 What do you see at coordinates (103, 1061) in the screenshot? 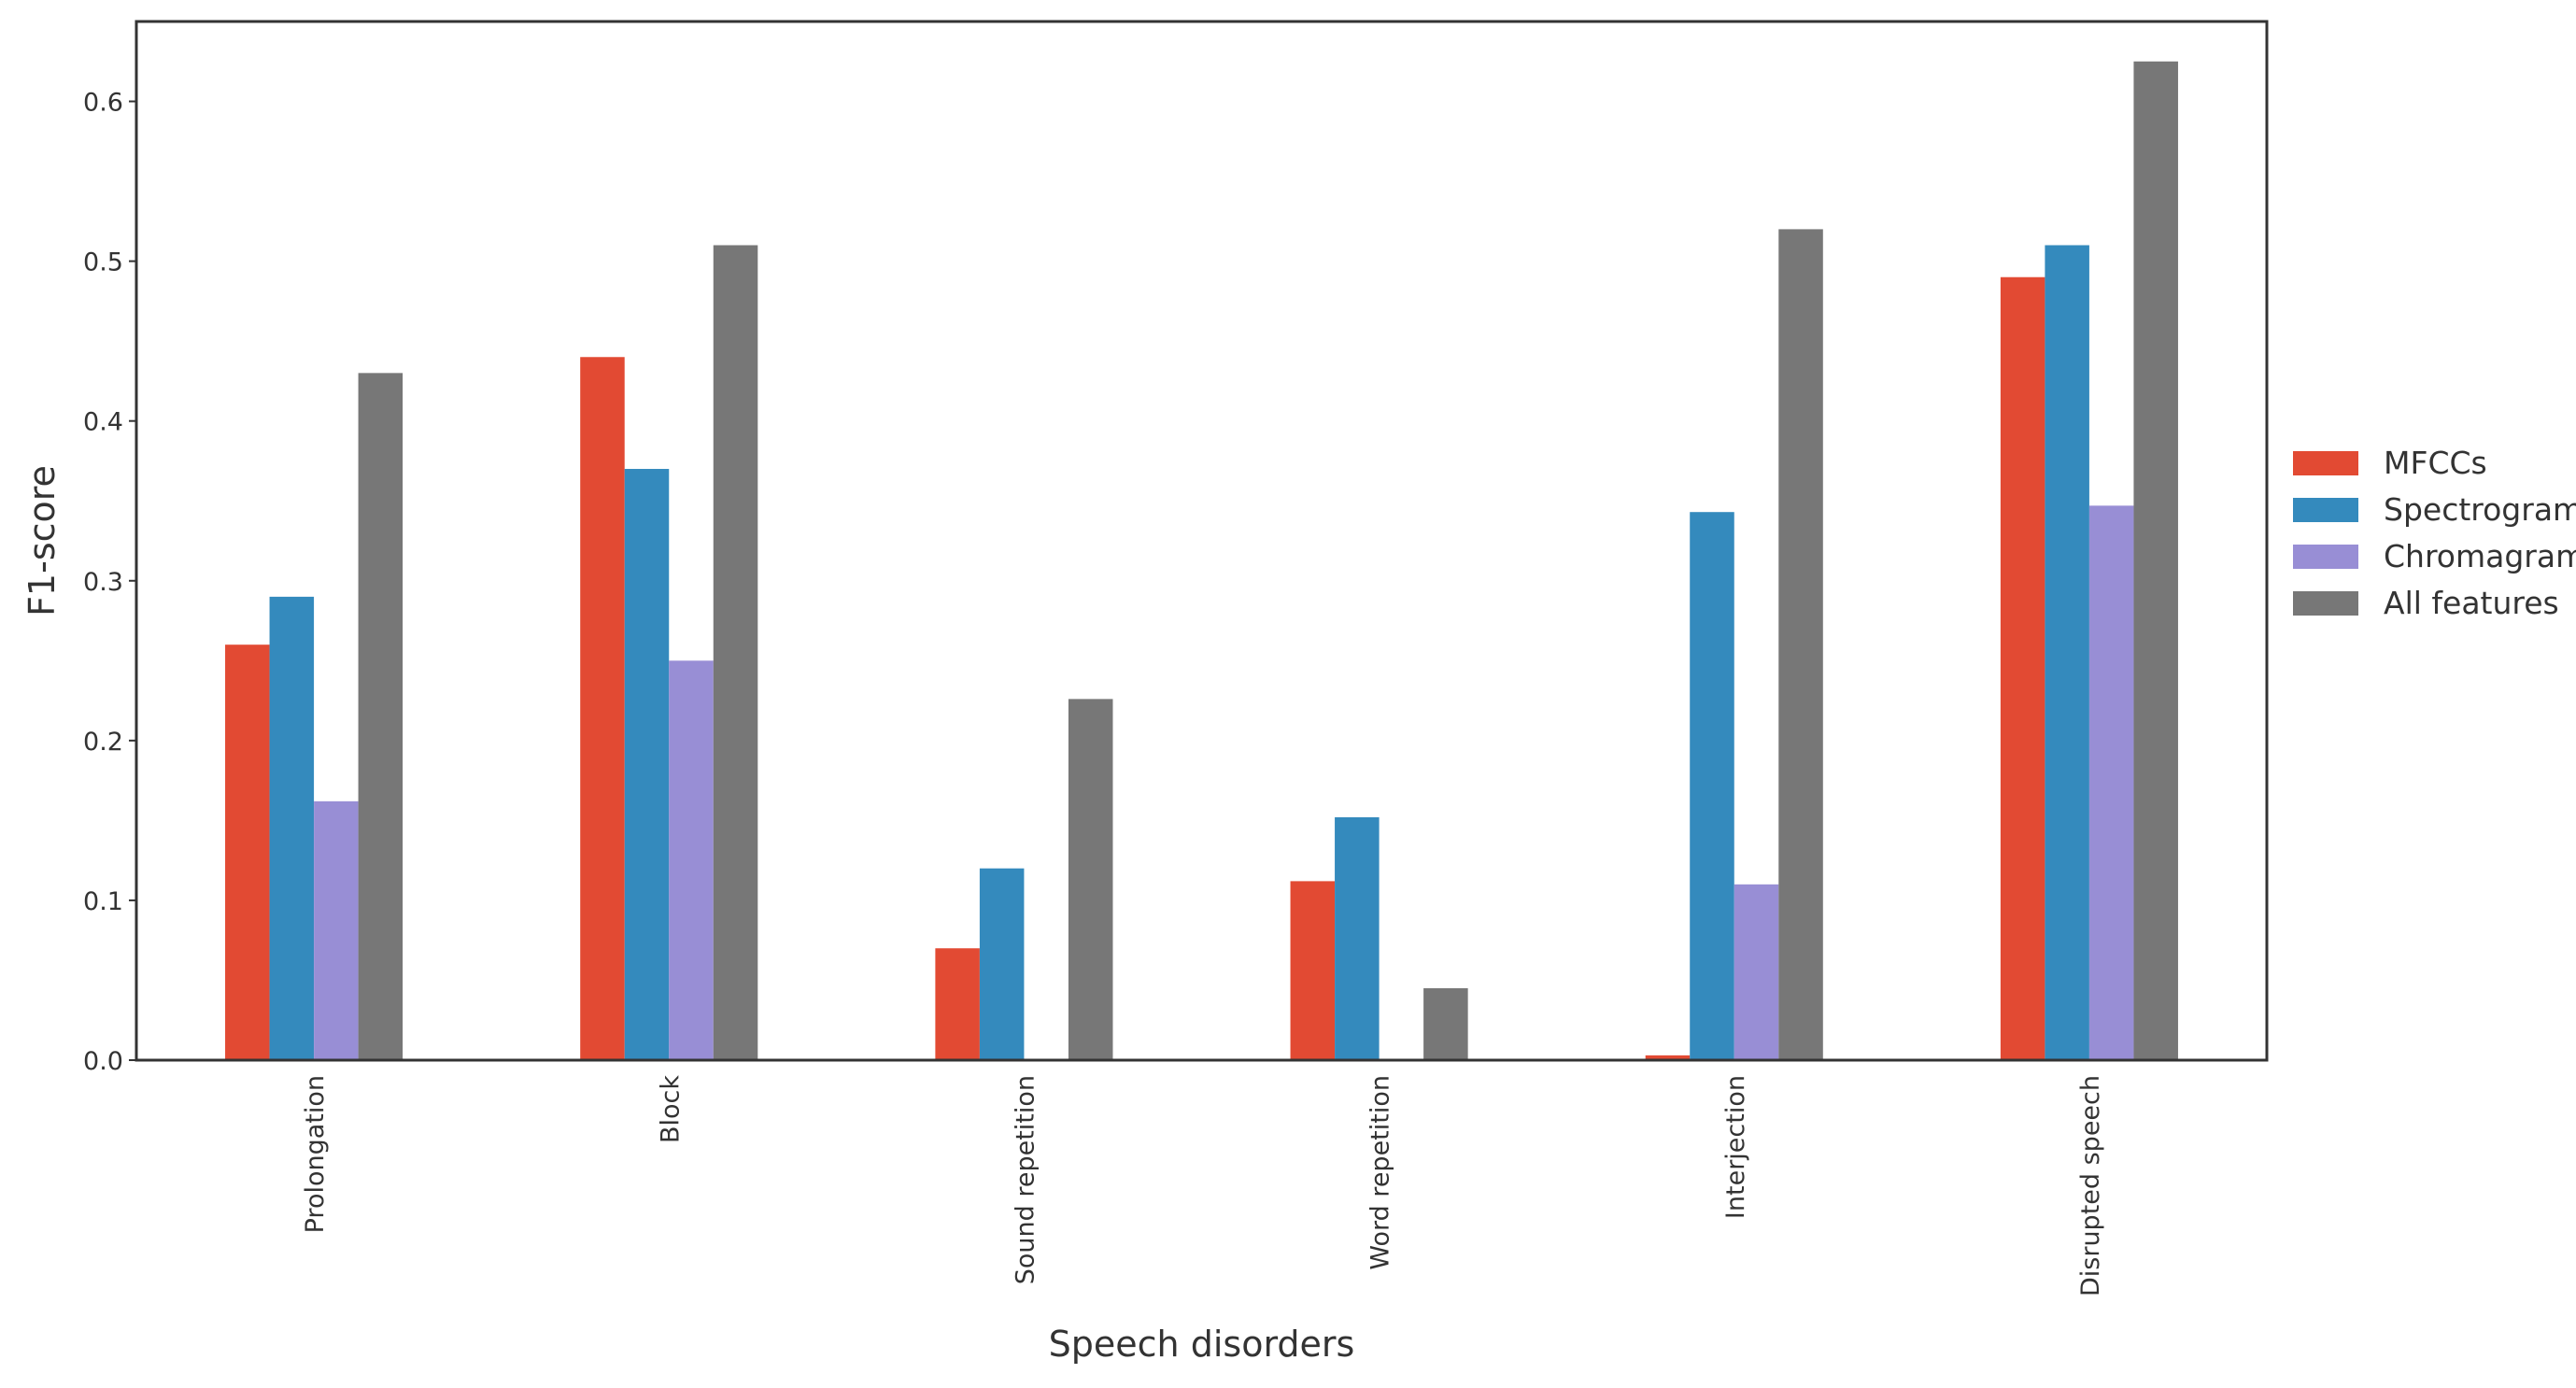
I see `y-tick-label: 0.0` at bounding box center [103, 1061].